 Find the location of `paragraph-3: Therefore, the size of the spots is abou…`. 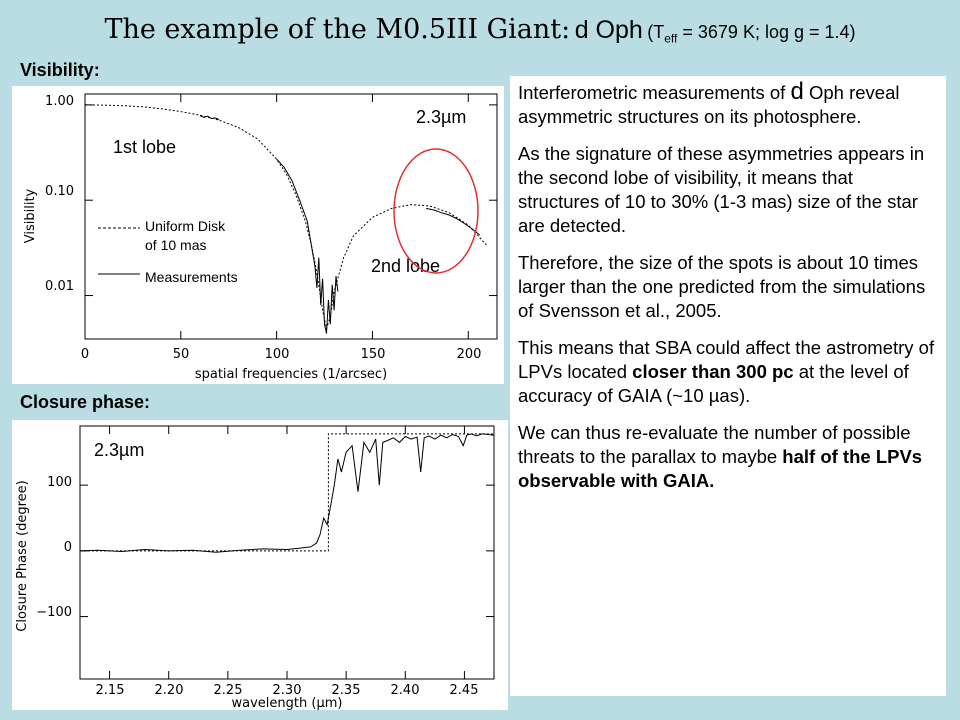

paragraph-3: Therefore, the size of the spots is abou… is located at coordinates (722, 286).